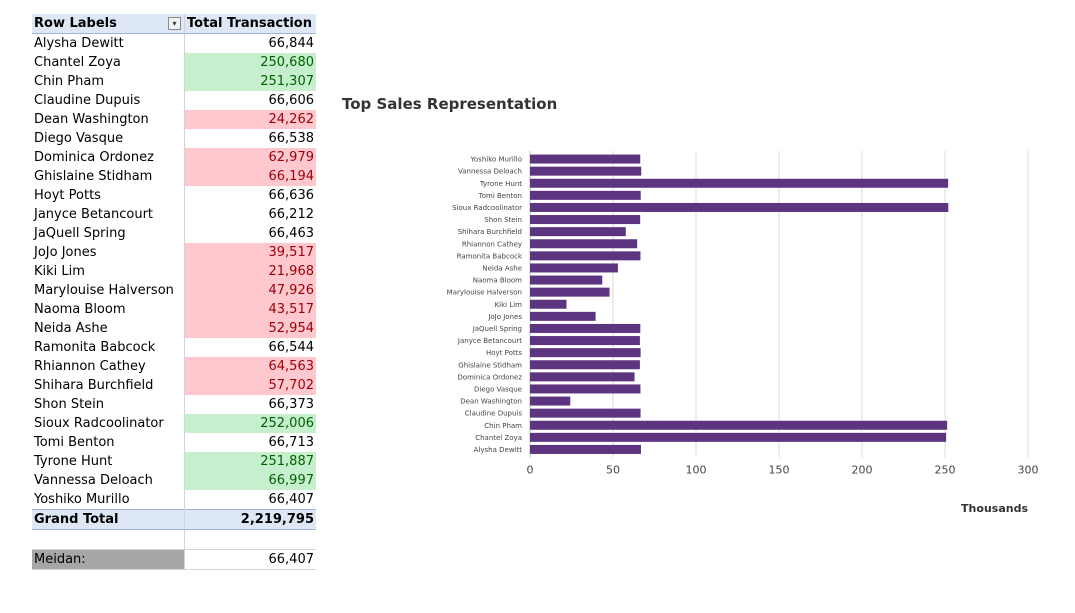  I want to click on category-label: Hoyt Potts, so click(504, 353).